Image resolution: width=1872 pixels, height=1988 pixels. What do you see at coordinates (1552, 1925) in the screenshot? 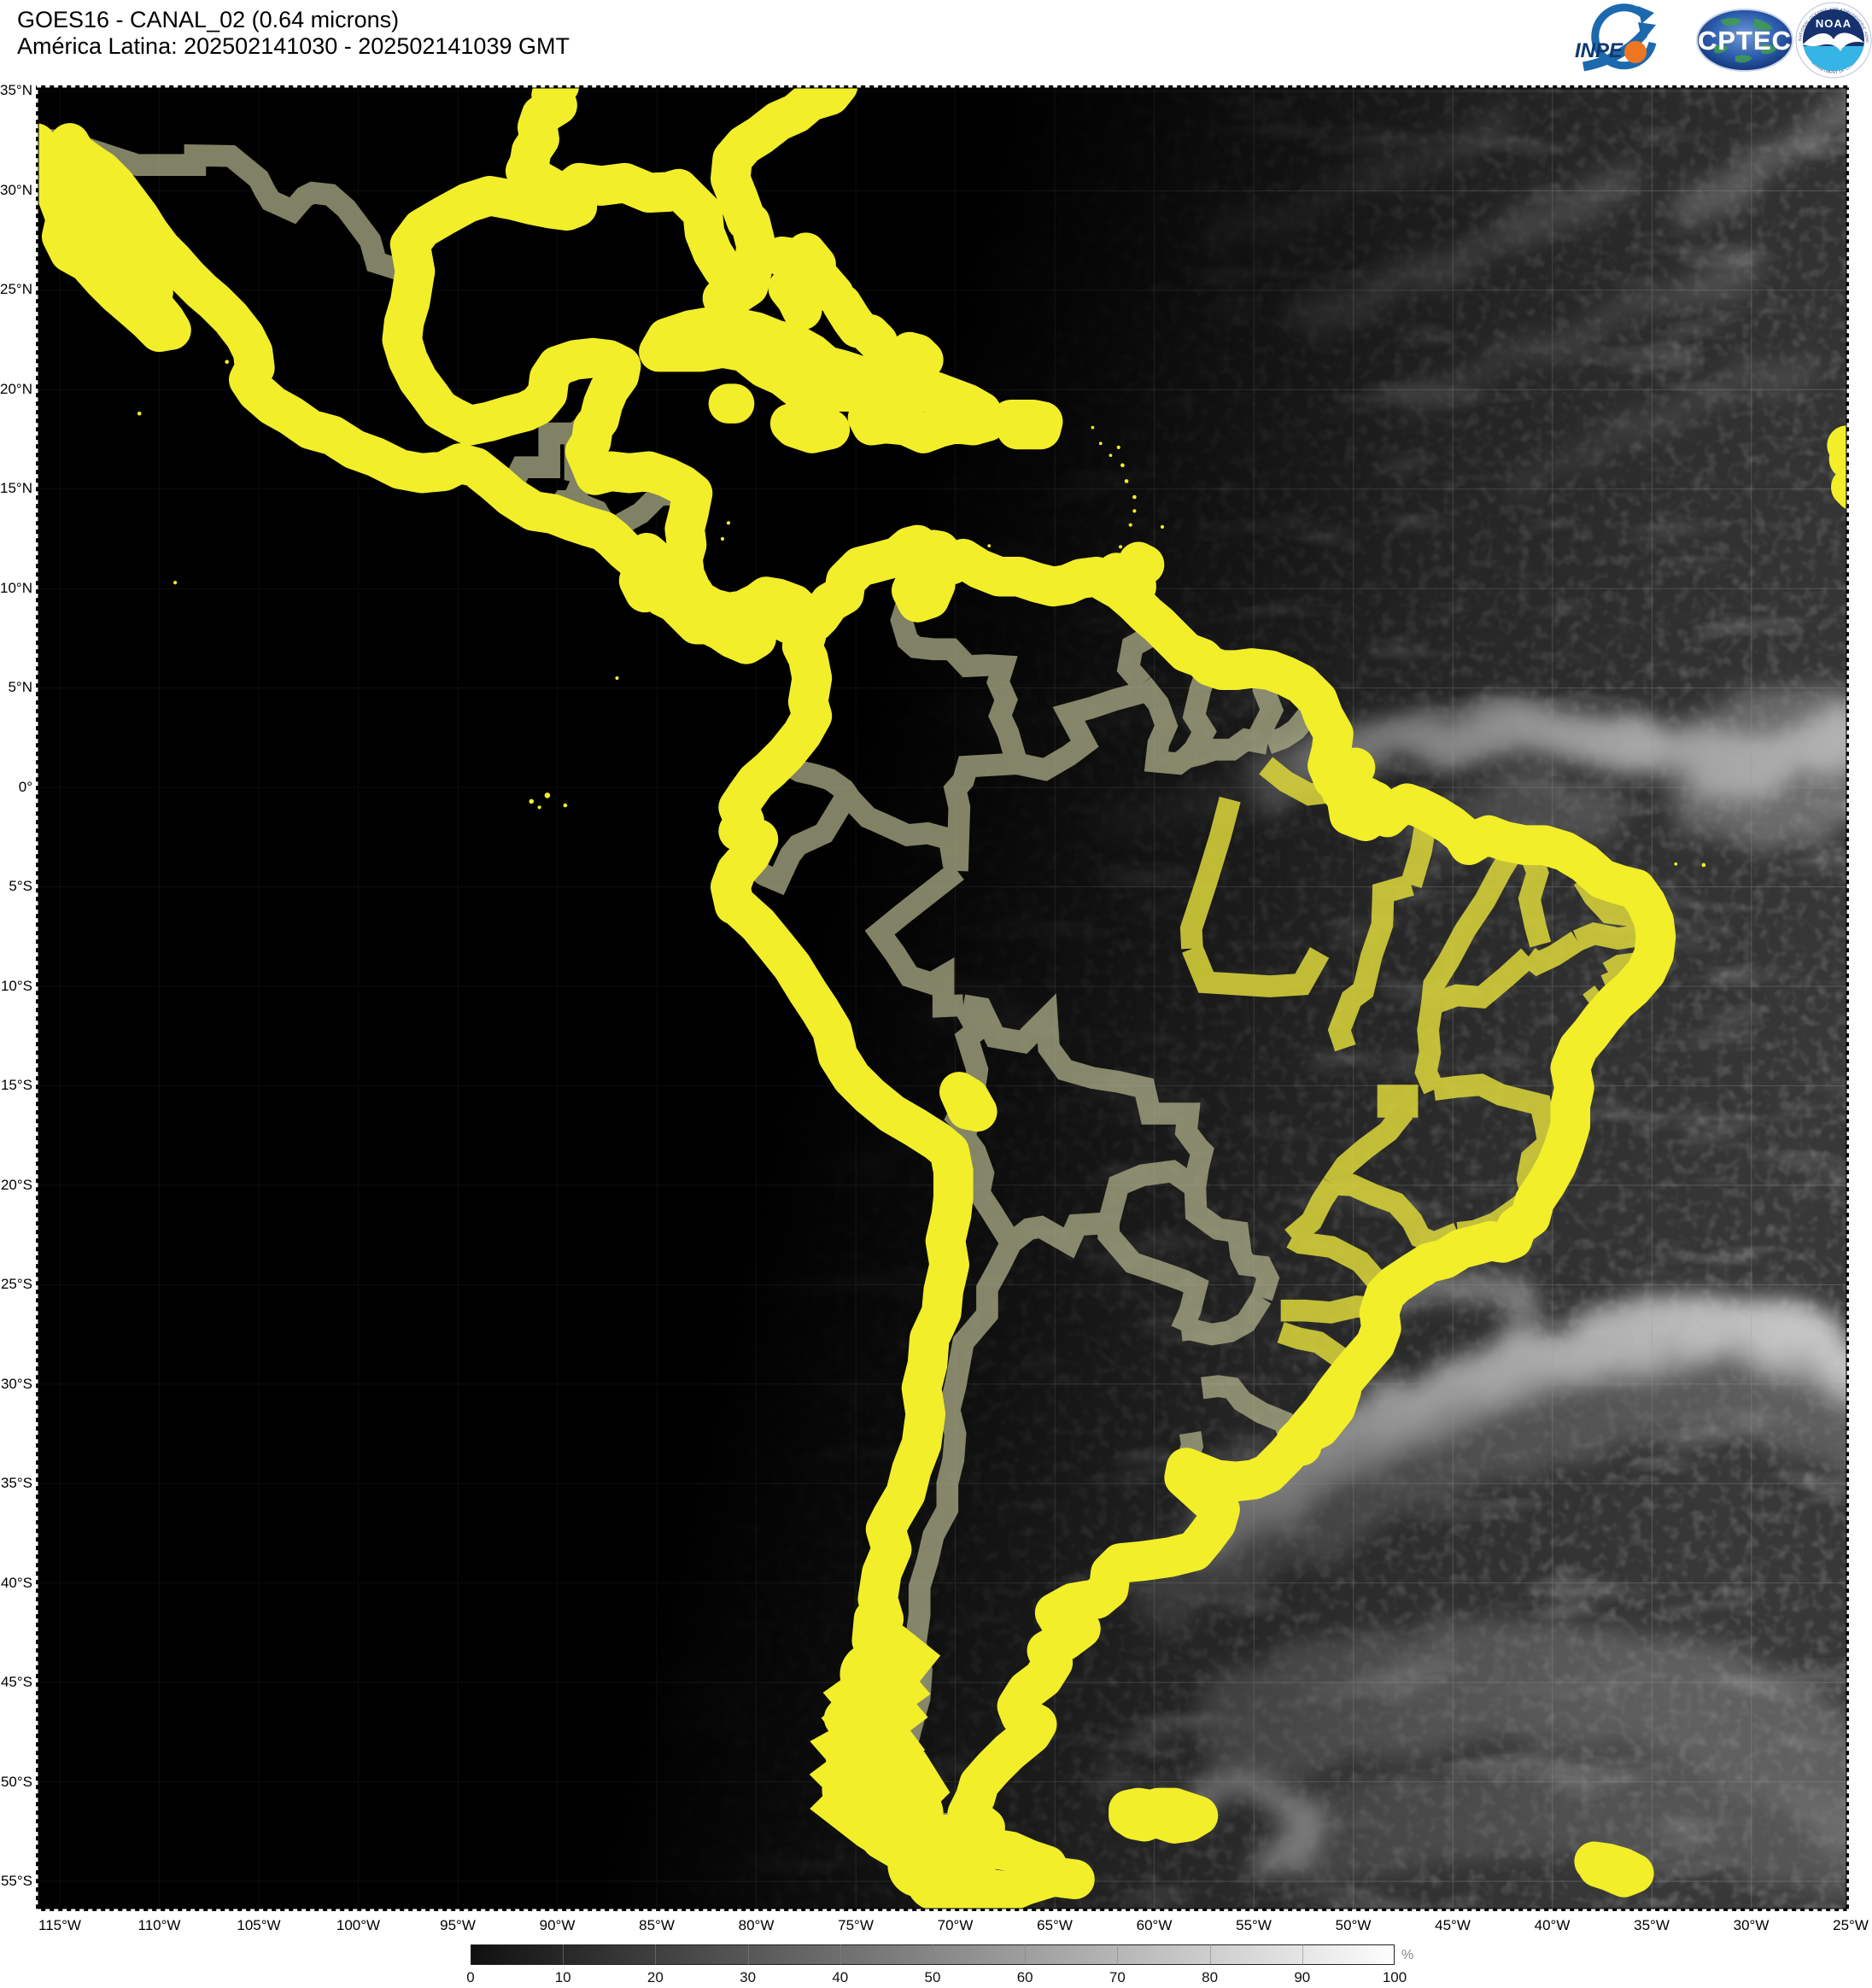
I see `lon-label: 40°W` at bounding box center [1552, 1925].